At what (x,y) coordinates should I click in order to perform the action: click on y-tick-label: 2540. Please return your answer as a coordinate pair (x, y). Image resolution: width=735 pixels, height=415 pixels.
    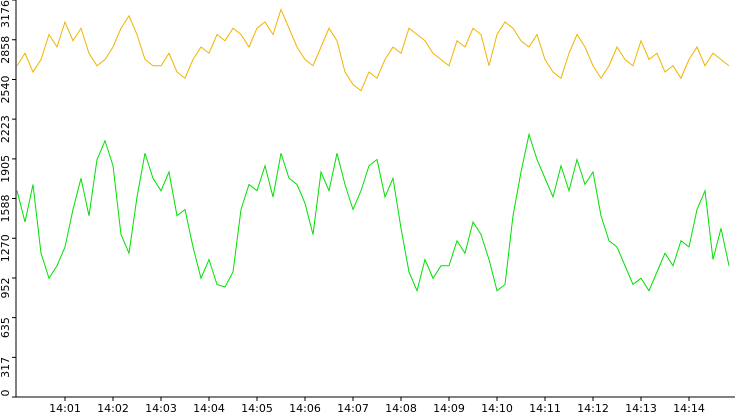
    Looking at the image, I should click on (6, 90).